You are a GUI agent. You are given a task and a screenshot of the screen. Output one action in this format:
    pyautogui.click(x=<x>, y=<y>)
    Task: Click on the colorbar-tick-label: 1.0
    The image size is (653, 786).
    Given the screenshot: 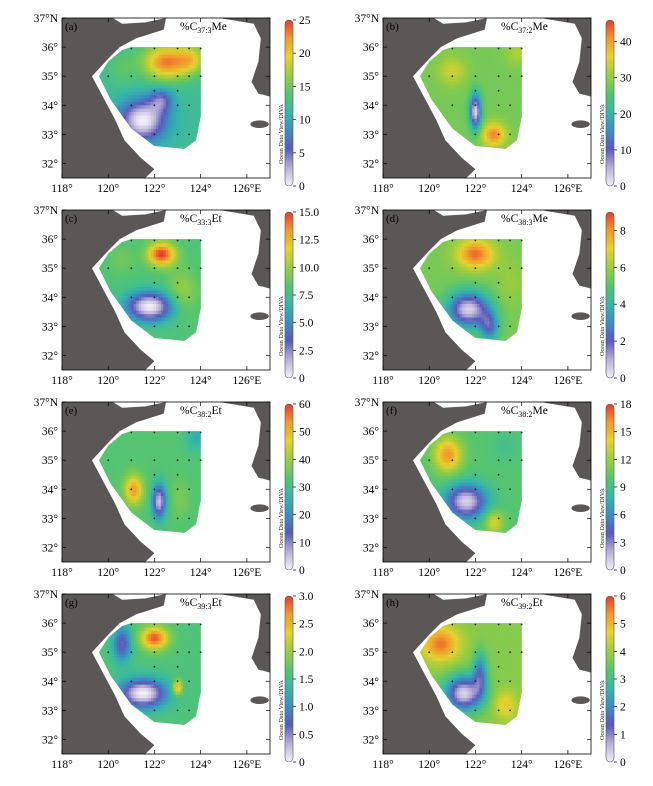 What is the action you would take?
    pyautogui.click(x=306, y=708)
    